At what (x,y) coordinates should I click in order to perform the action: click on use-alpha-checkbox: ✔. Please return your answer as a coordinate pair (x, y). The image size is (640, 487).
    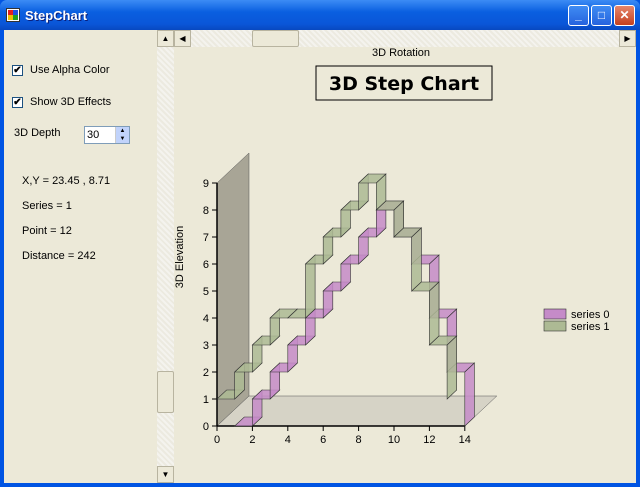
    Looking at the image, I should click on (17, 70).